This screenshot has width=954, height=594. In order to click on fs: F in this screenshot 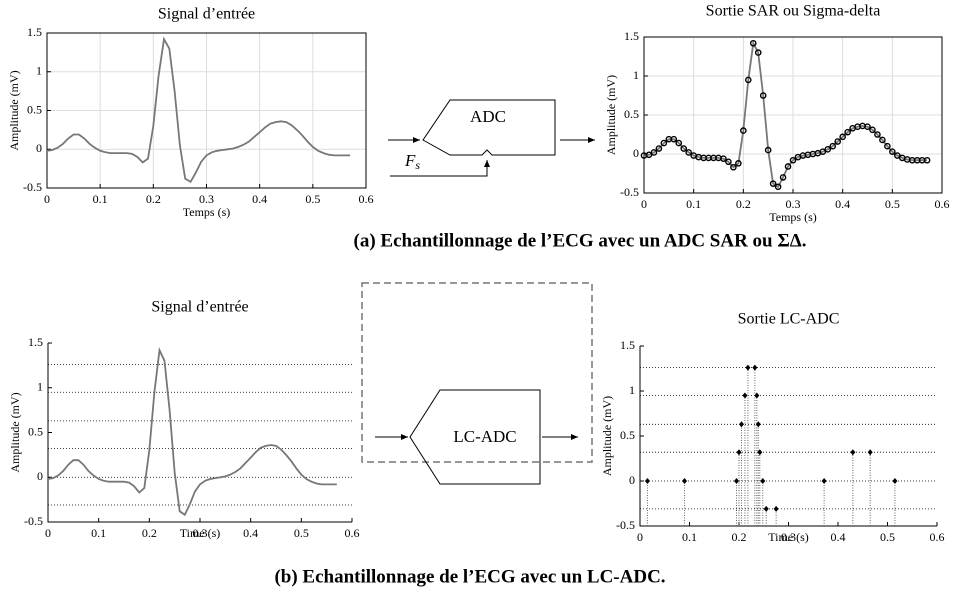, I will do `click(410, 160)`.